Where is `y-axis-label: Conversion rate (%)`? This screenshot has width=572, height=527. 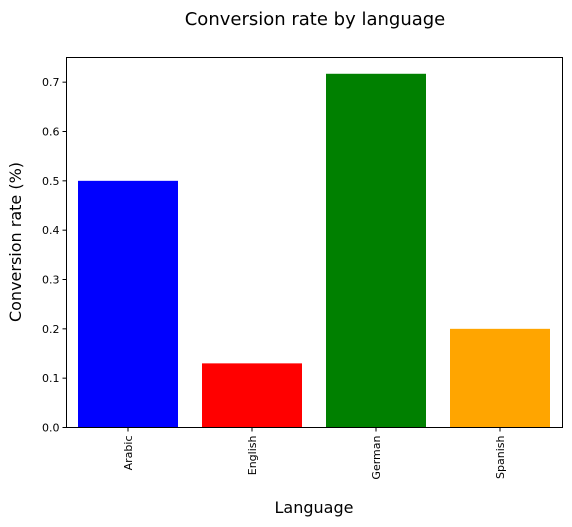
y-axis-label: Conversion rate (%) is located at coordinates (15, 242).